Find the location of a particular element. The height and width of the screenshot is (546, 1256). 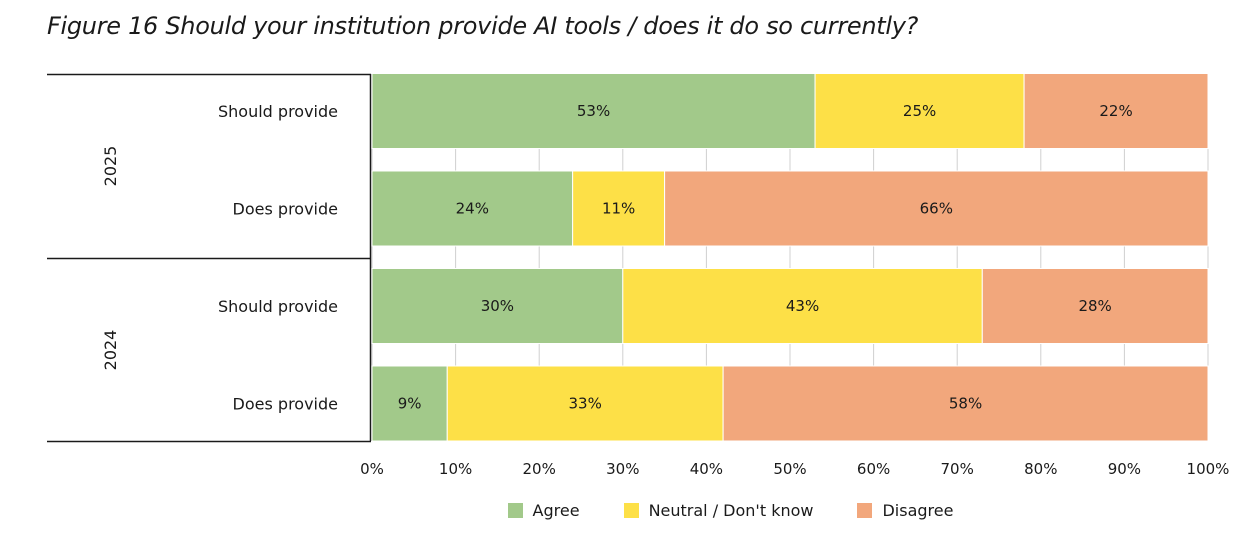

x-tick-label: 70% is located at coordinates (957, 469).